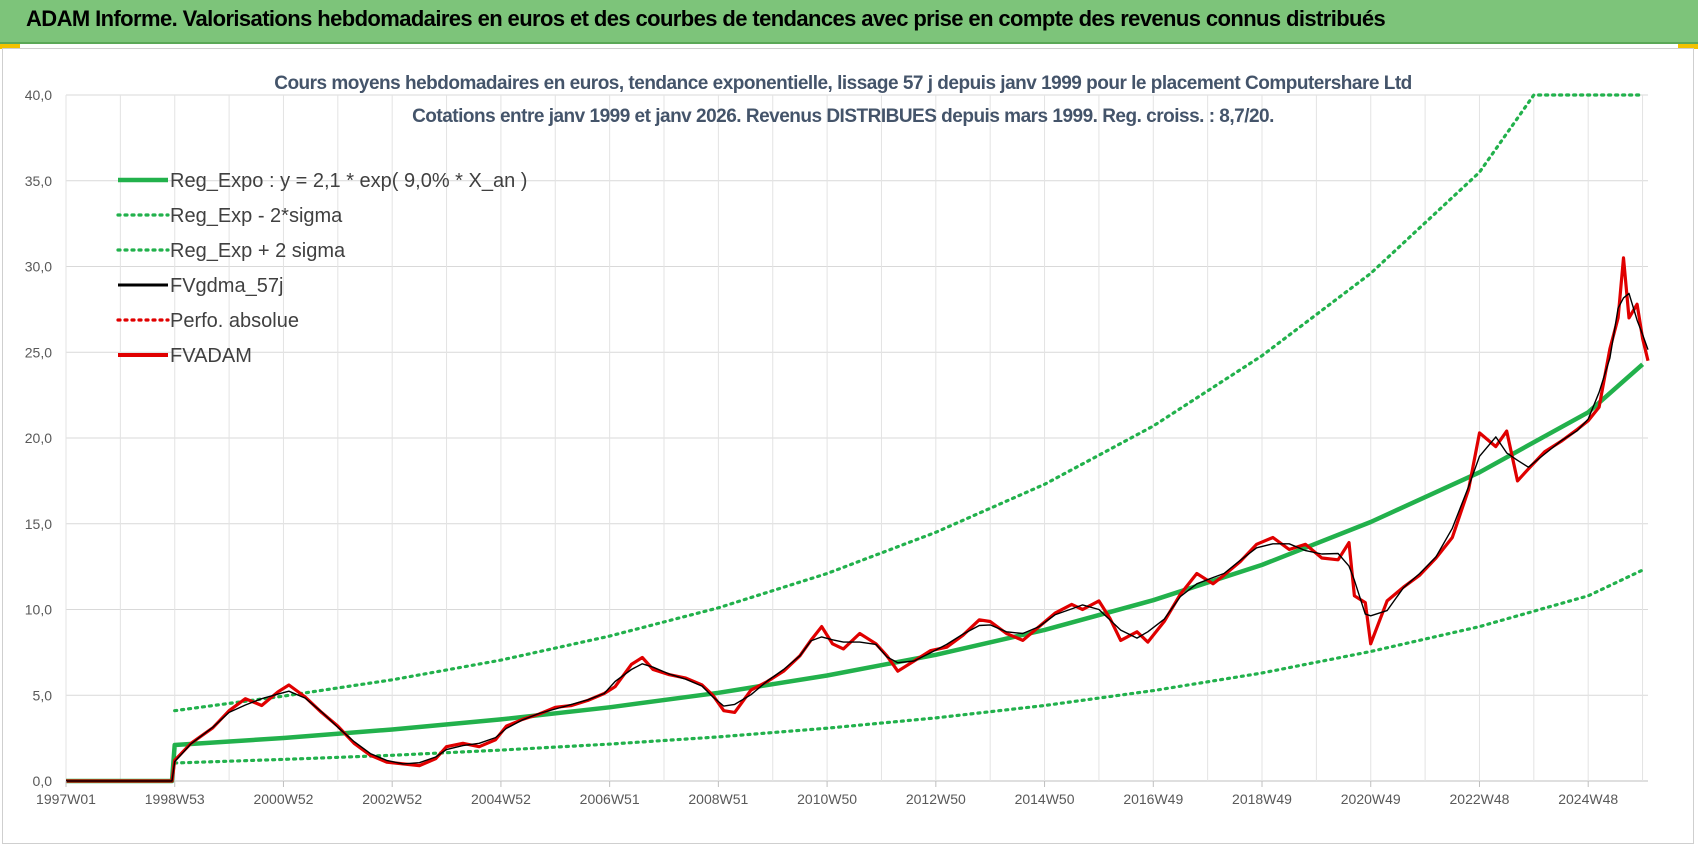  I want to click on x-tick-label: 2024W48, so click(1588, 799).